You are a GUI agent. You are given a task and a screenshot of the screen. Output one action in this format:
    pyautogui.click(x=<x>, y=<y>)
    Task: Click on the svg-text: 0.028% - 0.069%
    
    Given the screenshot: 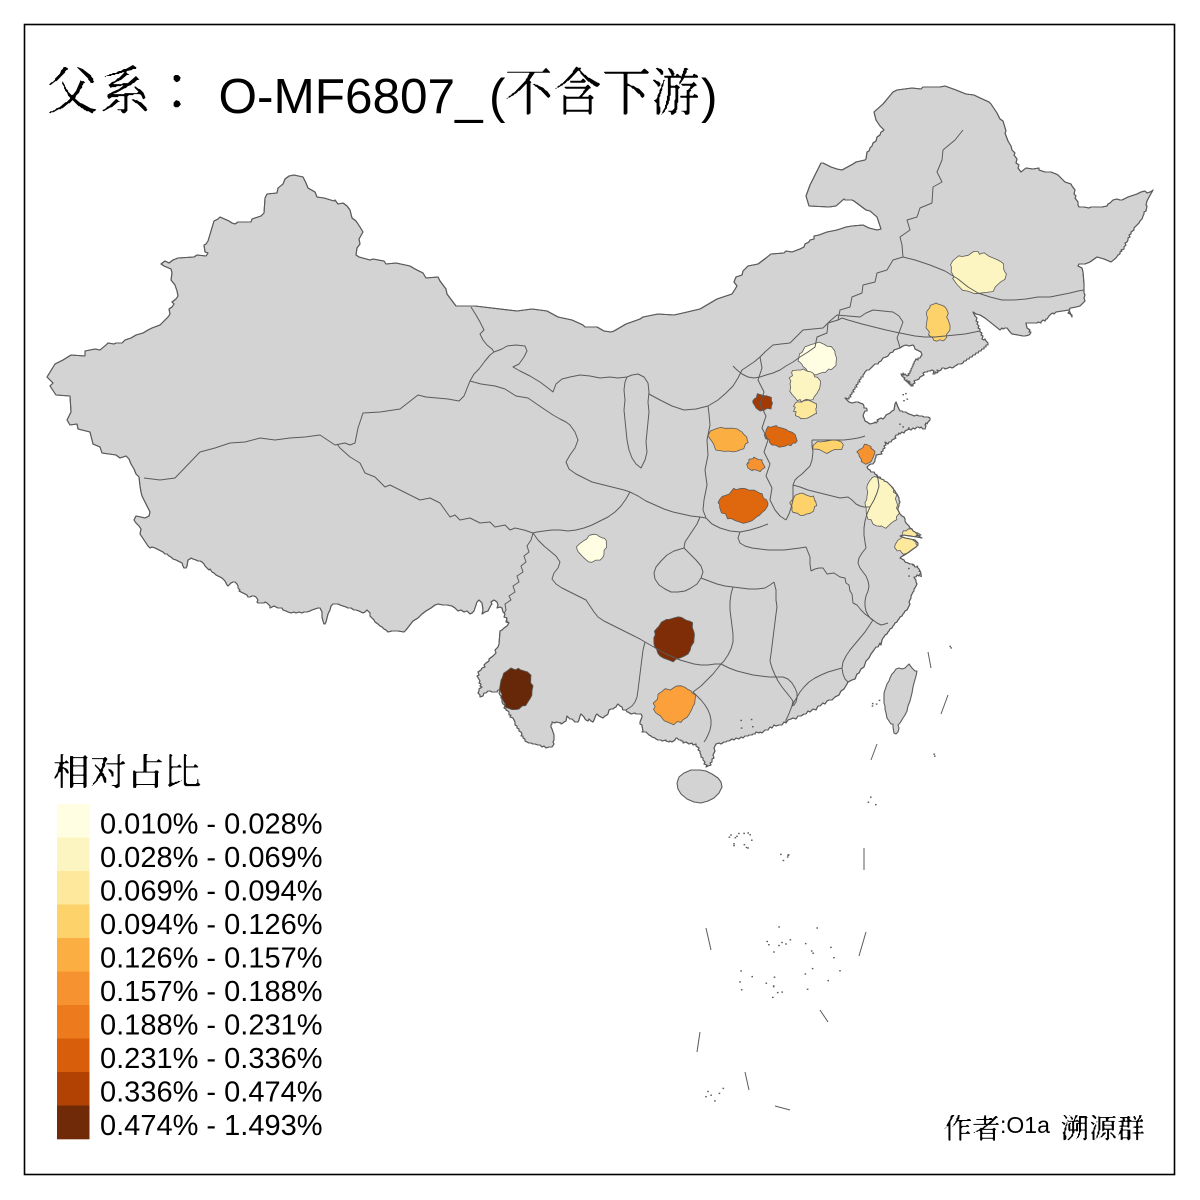 What is the action you would take?
    pyautogui.click(x=211, y=858)
    